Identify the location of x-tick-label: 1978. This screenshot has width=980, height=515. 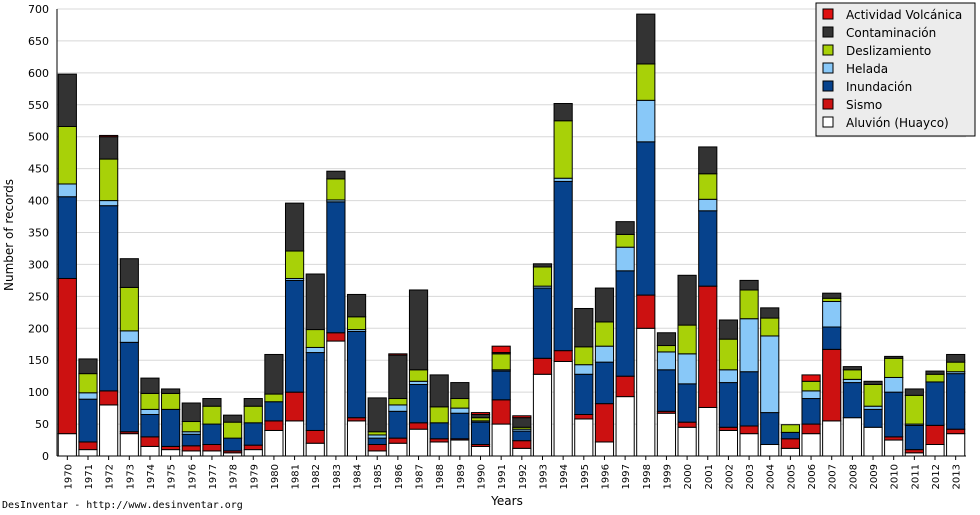
(234, 476).